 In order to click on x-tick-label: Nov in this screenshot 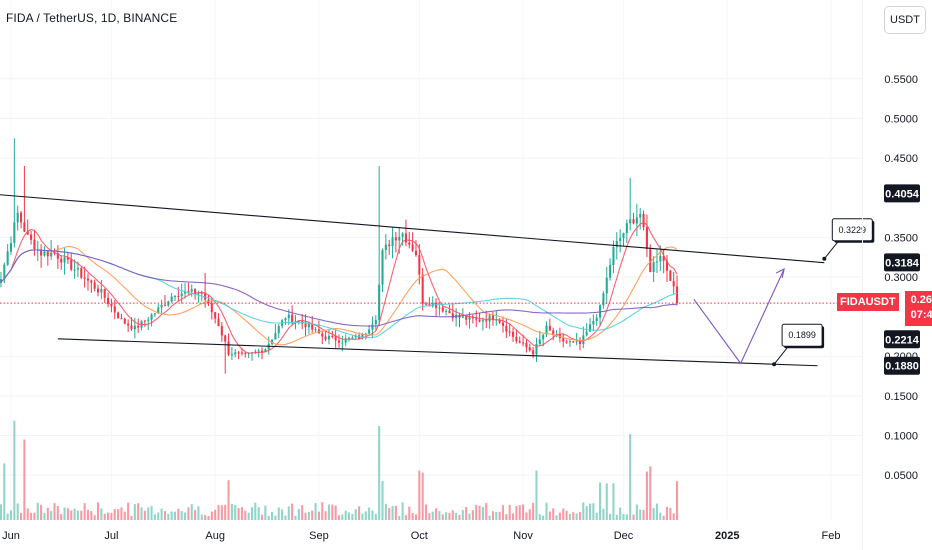, I will do `click(523, 536)`.